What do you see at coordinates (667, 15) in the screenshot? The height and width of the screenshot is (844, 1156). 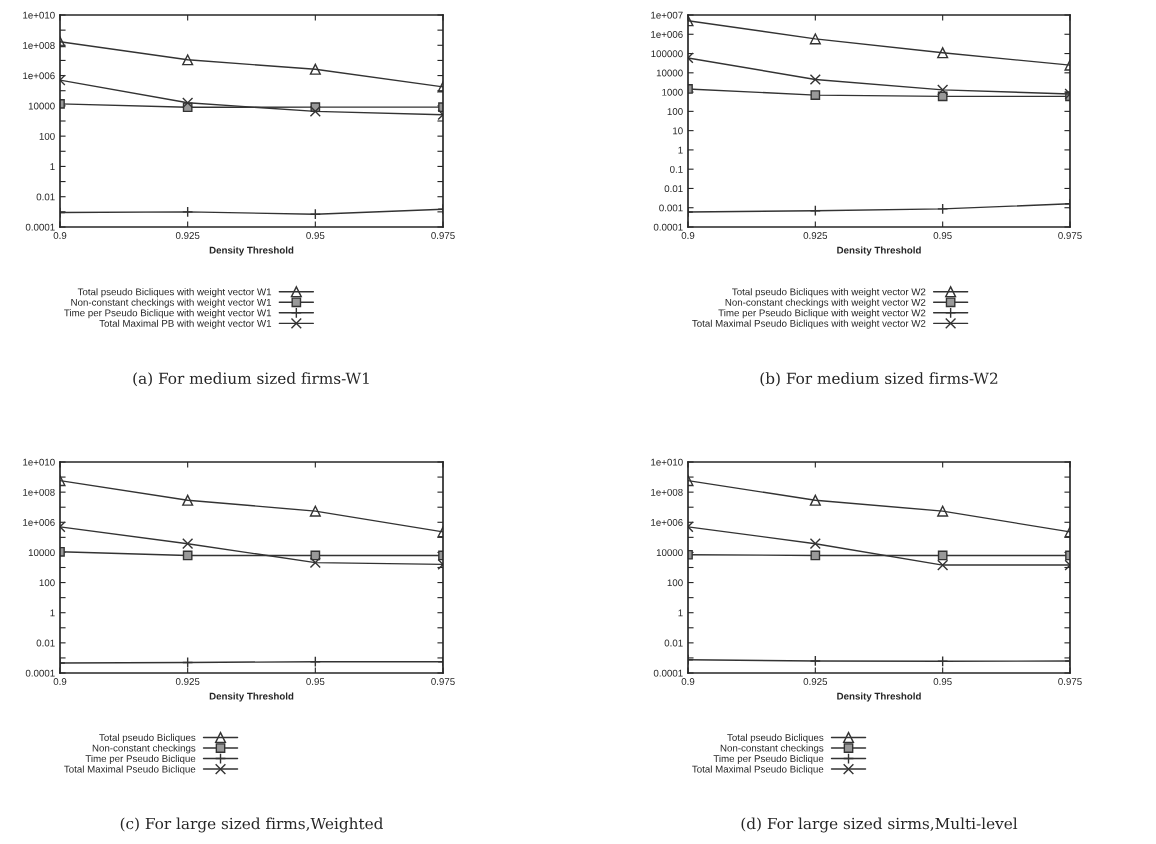 I see `y-tick-label: 1e+007` at bounding box center [667, 15].